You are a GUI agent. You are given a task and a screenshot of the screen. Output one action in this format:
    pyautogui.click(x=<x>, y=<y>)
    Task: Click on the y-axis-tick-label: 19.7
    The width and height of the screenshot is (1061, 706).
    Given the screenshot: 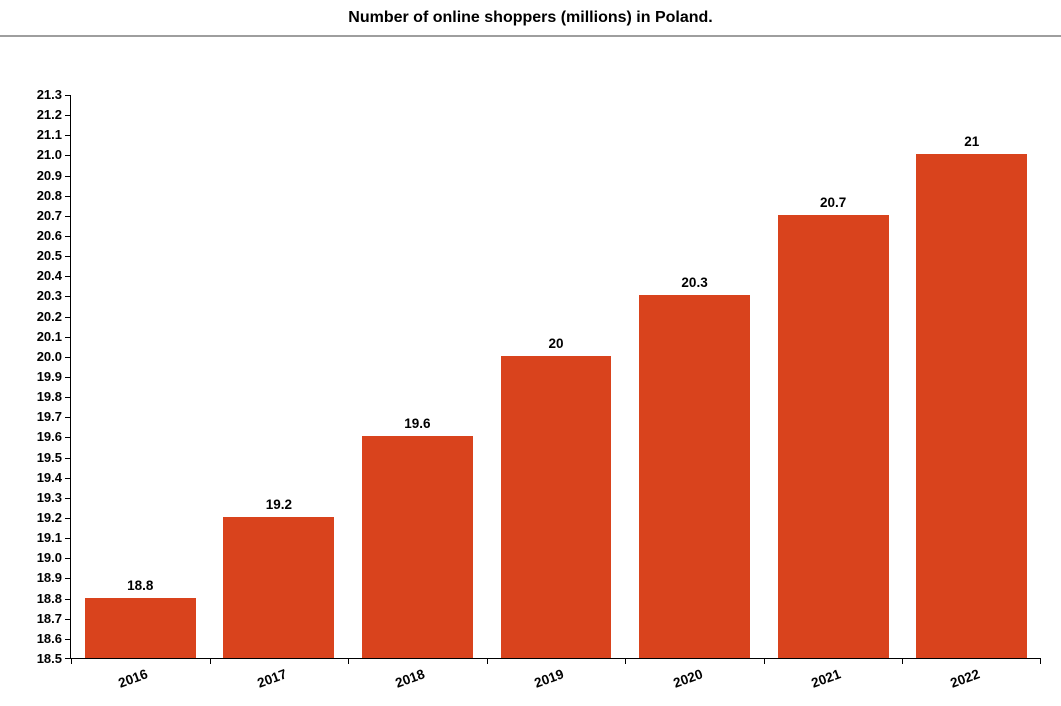 What is the action you would take?
    pyautogui.click(x=49, y=417)
    